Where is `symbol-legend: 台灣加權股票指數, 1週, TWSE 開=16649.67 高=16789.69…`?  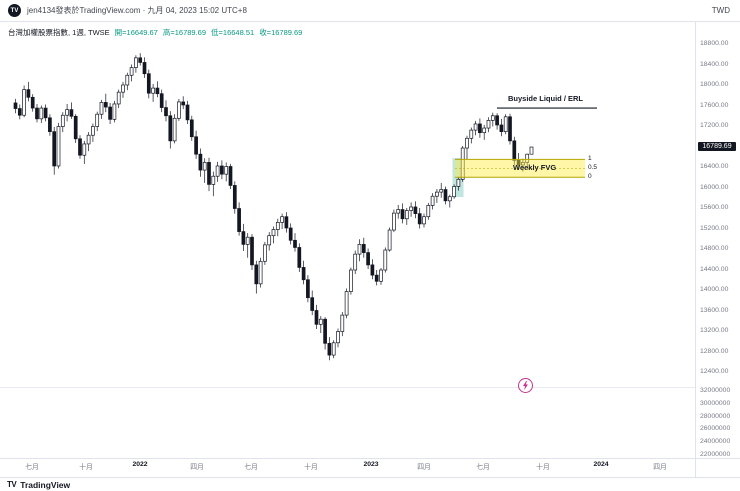 symbol-legend: 台灣加權股票指數, 1週, TWSE 開=16649.67 高=16789.69… is located at coordinates (155, 32).